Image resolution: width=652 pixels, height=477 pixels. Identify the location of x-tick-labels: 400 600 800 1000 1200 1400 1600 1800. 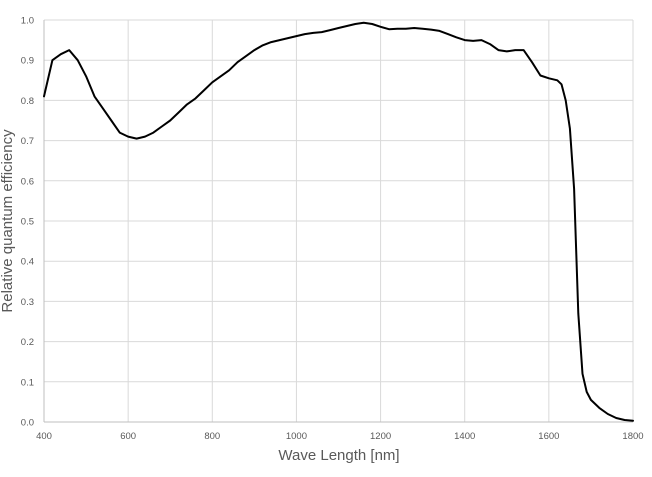
(340, 436).